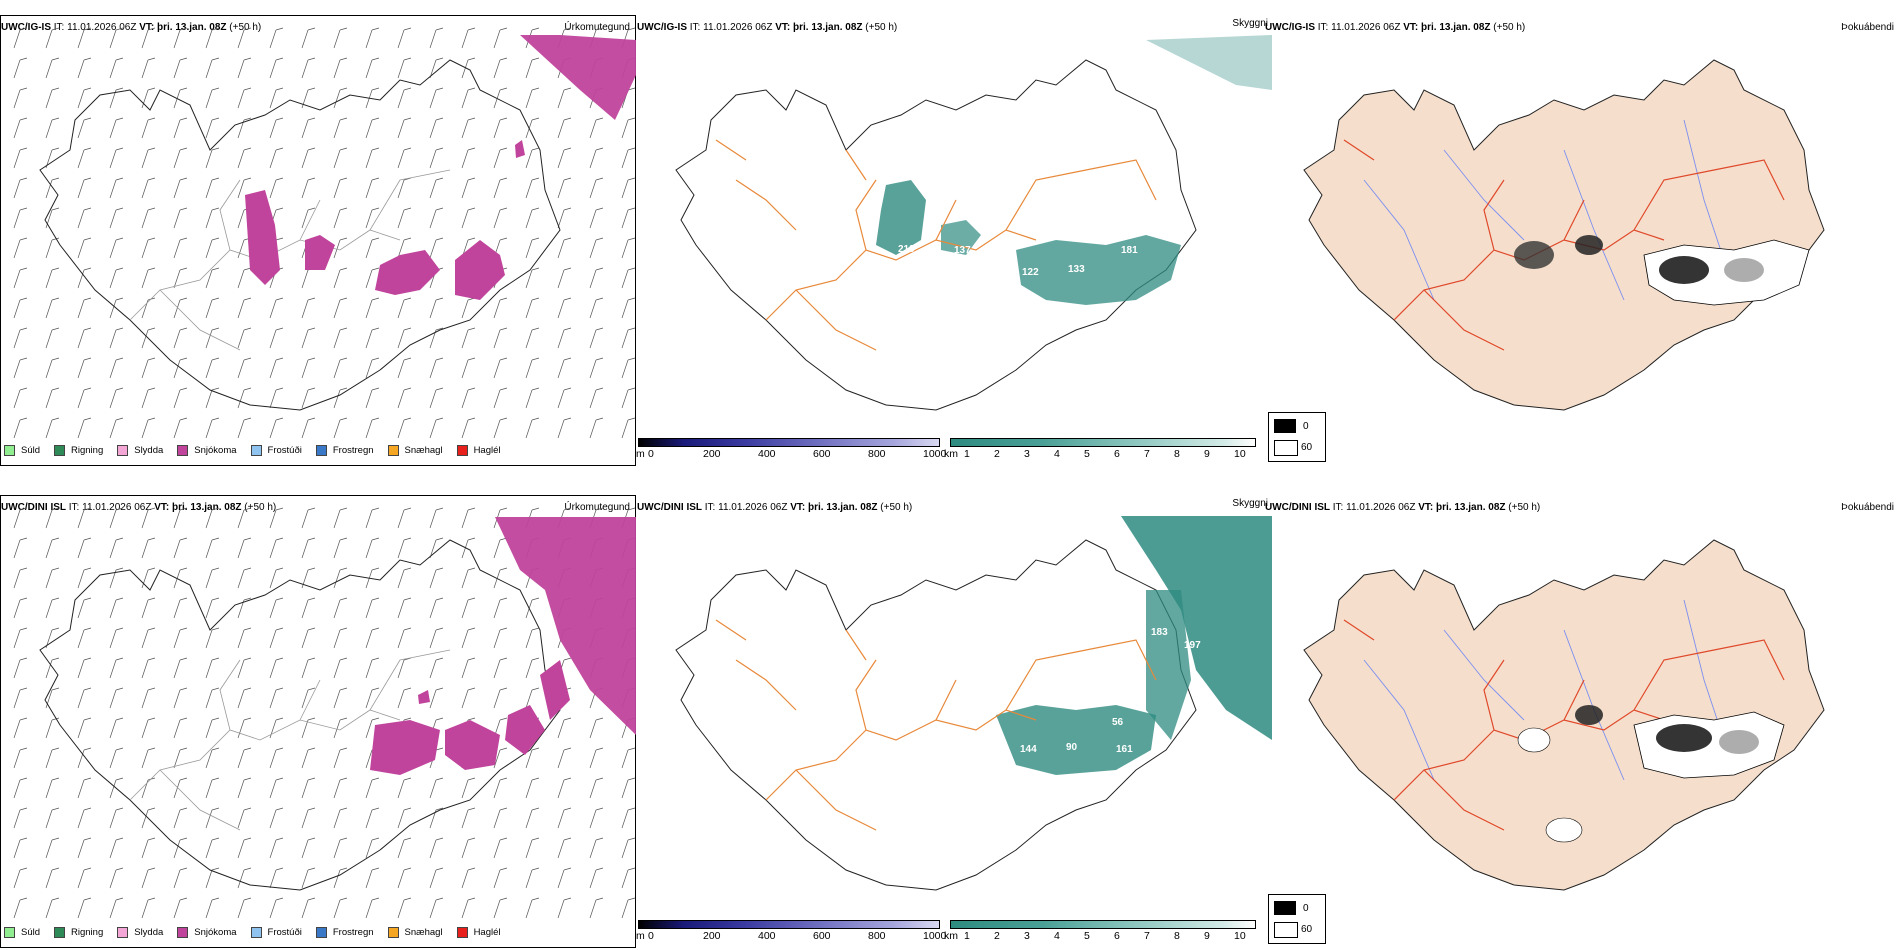  I want to click on visibility-value-label: 63, so click(917, 262).